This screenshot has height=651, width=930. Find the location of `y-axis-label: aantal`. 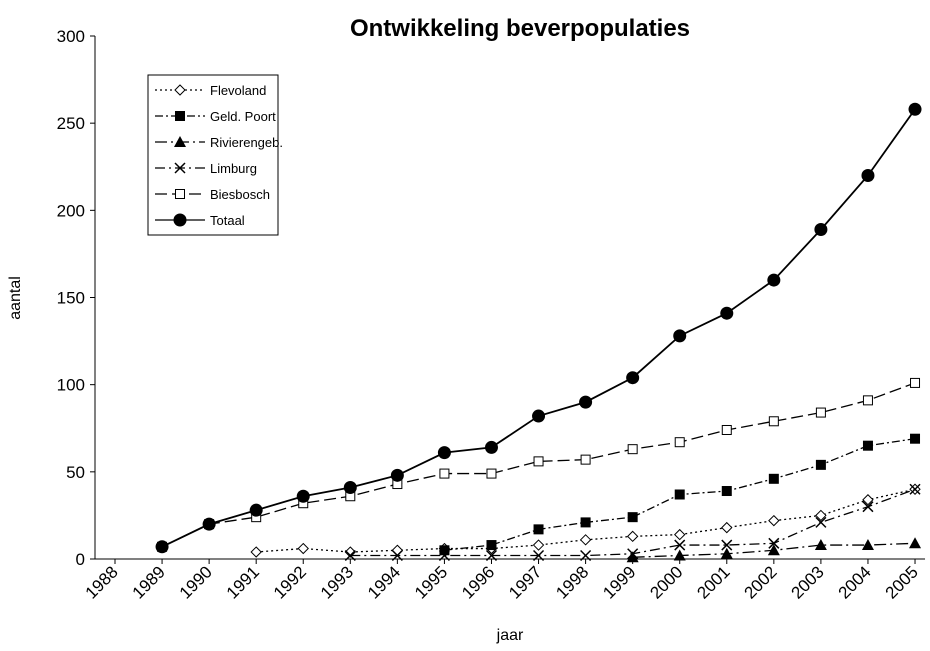

y-axis-label: aantal is located at coordinates (15, 298).